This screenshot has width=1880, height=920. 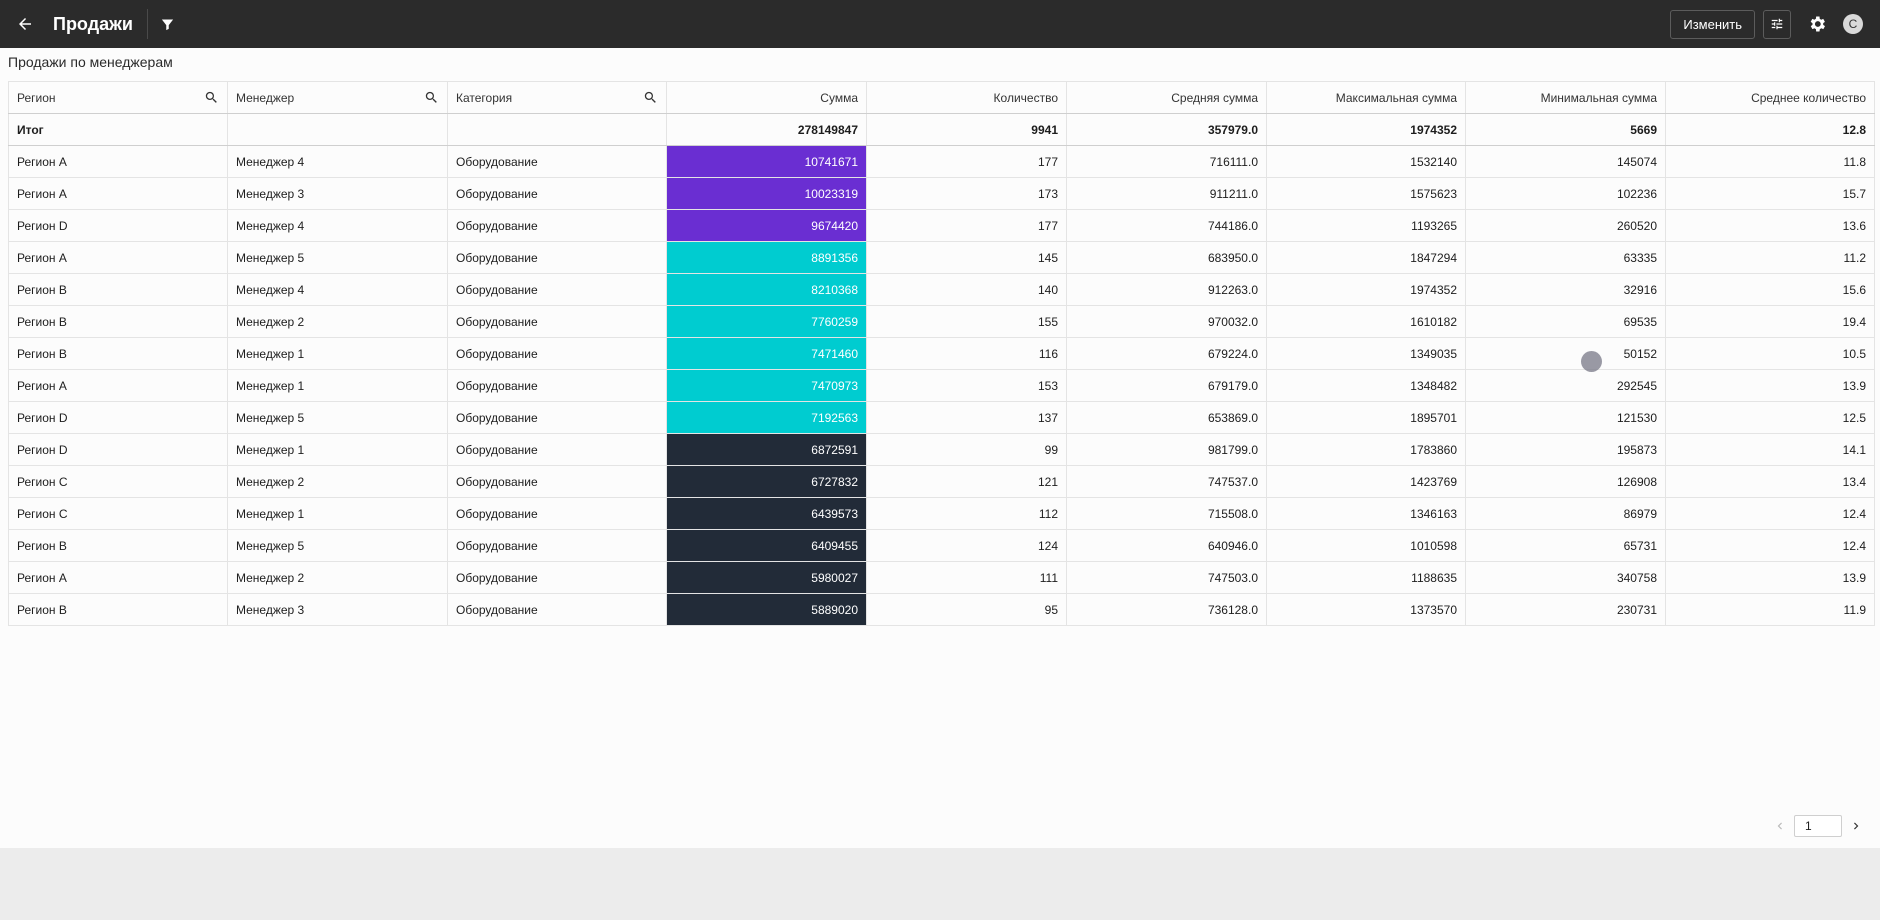 I want to click on total-label: Итог, so click(x=118, y=129).